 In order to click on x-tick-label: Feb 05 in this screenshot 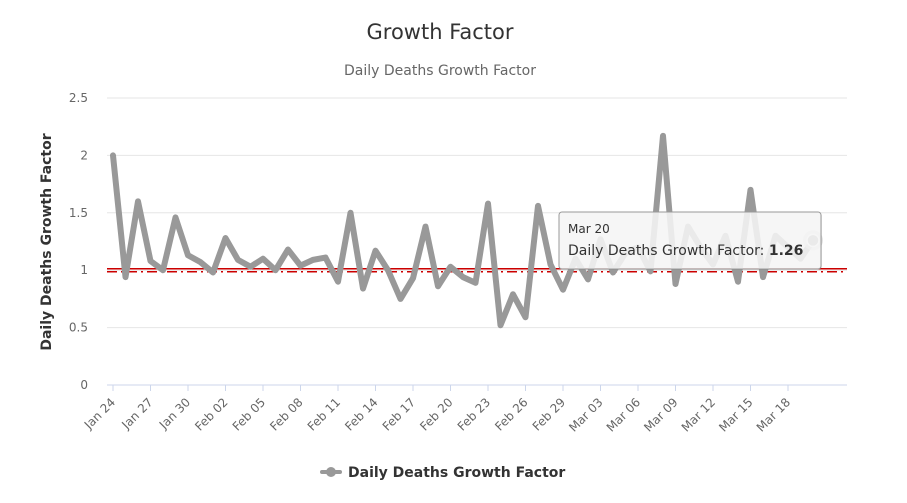, I will do `click(249, 414)`.